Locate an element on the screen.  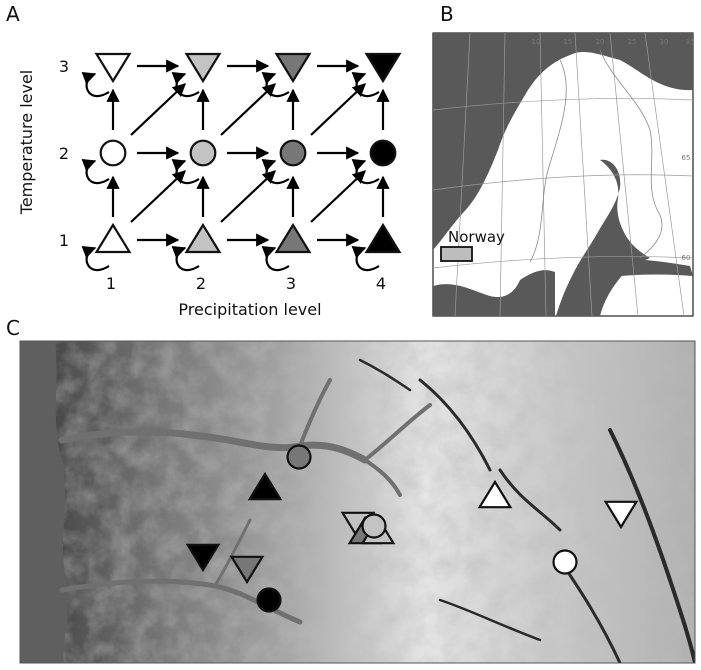
arrow-diag-p3-t2 is located at coordinates (338, 109).